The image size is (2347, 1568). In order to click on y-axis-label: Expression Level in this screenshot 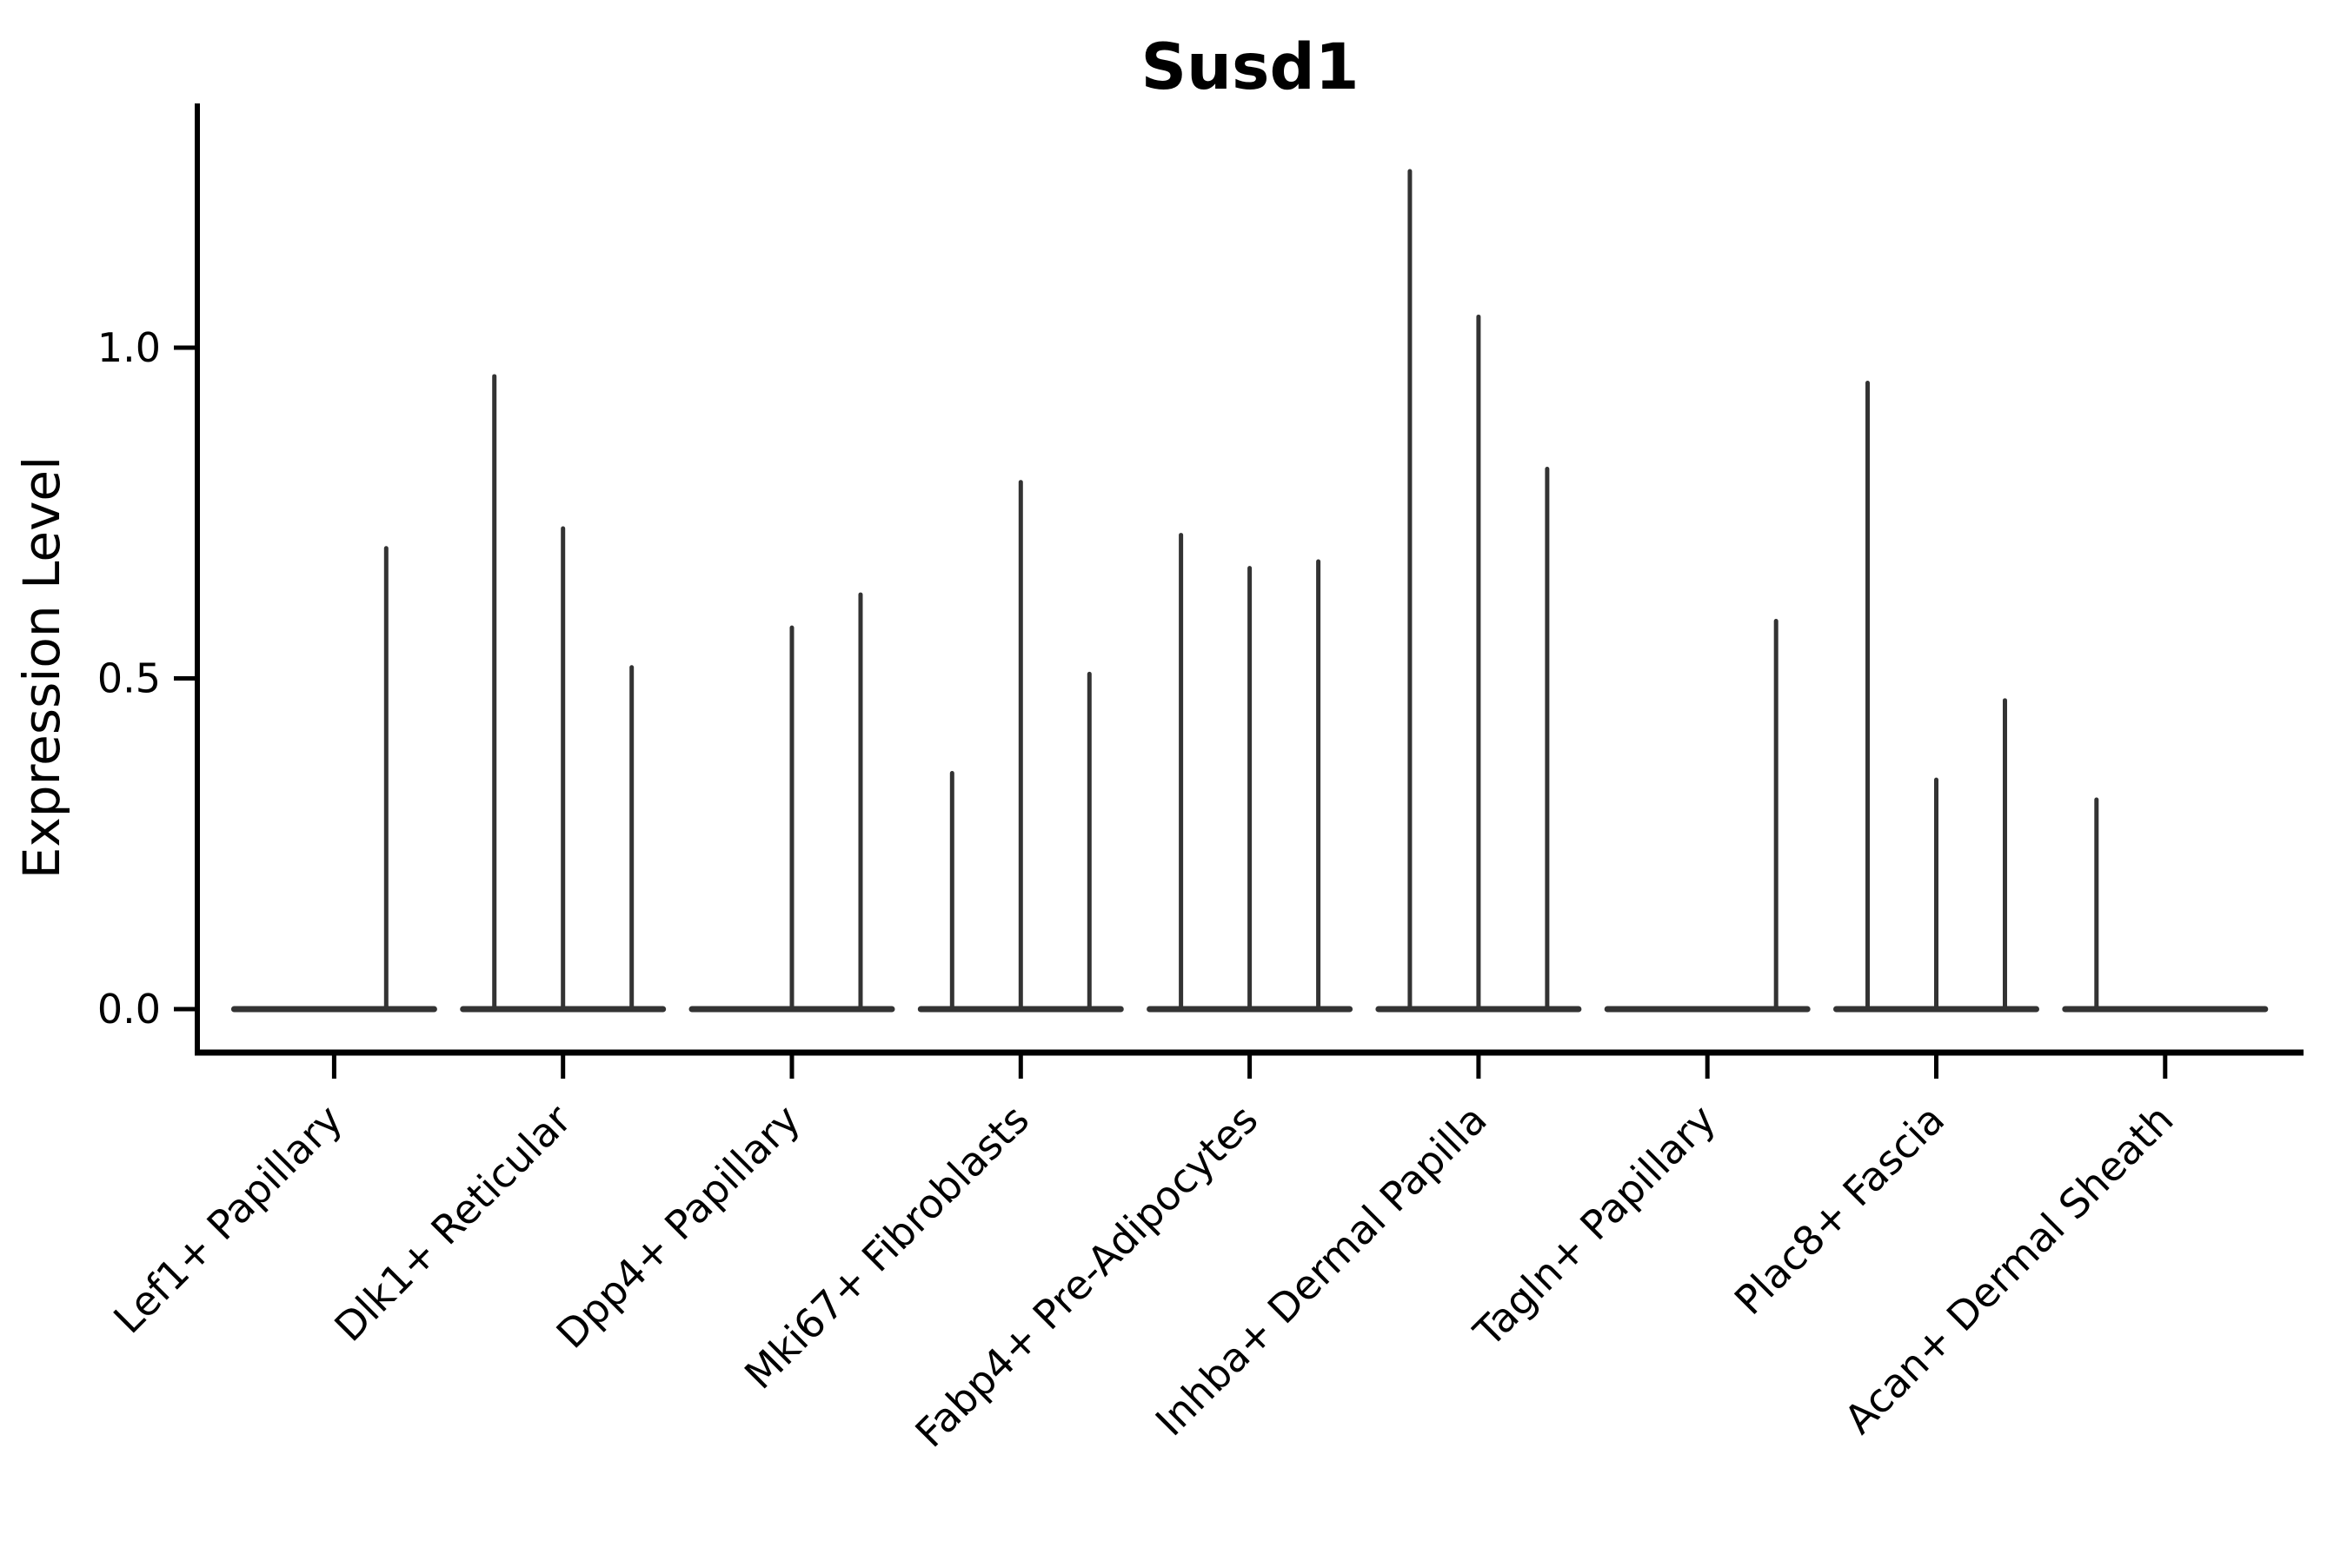, I will do `click(41, 667)`.